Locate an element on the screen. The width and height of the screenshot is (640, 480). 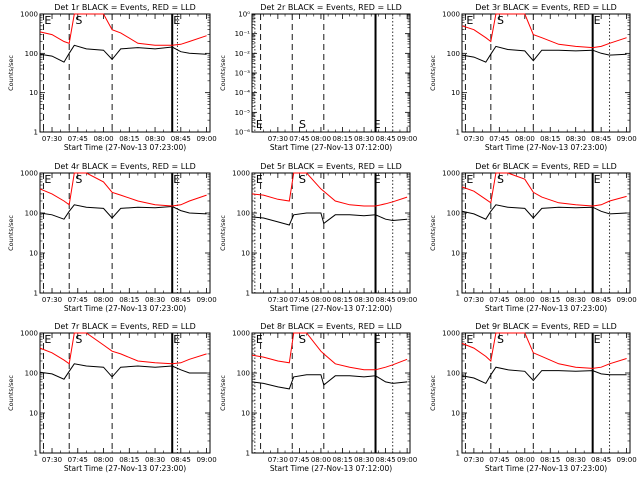
y-tick-label: 10⁰ is located at coordinates (244, 15).